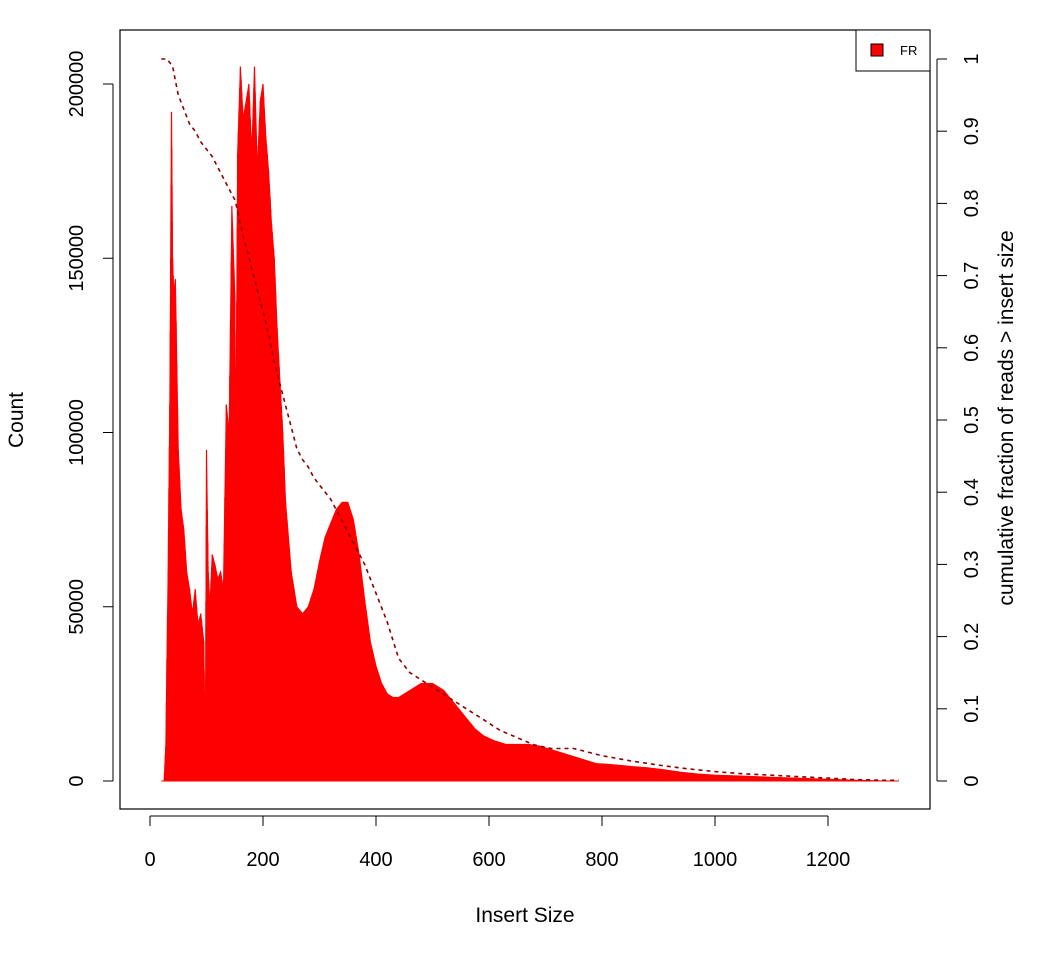  What do you see at coordinates (77, 432) in the screenshot?
I see `y-tick-left-label: 100000` at bounding box center [77, 432].